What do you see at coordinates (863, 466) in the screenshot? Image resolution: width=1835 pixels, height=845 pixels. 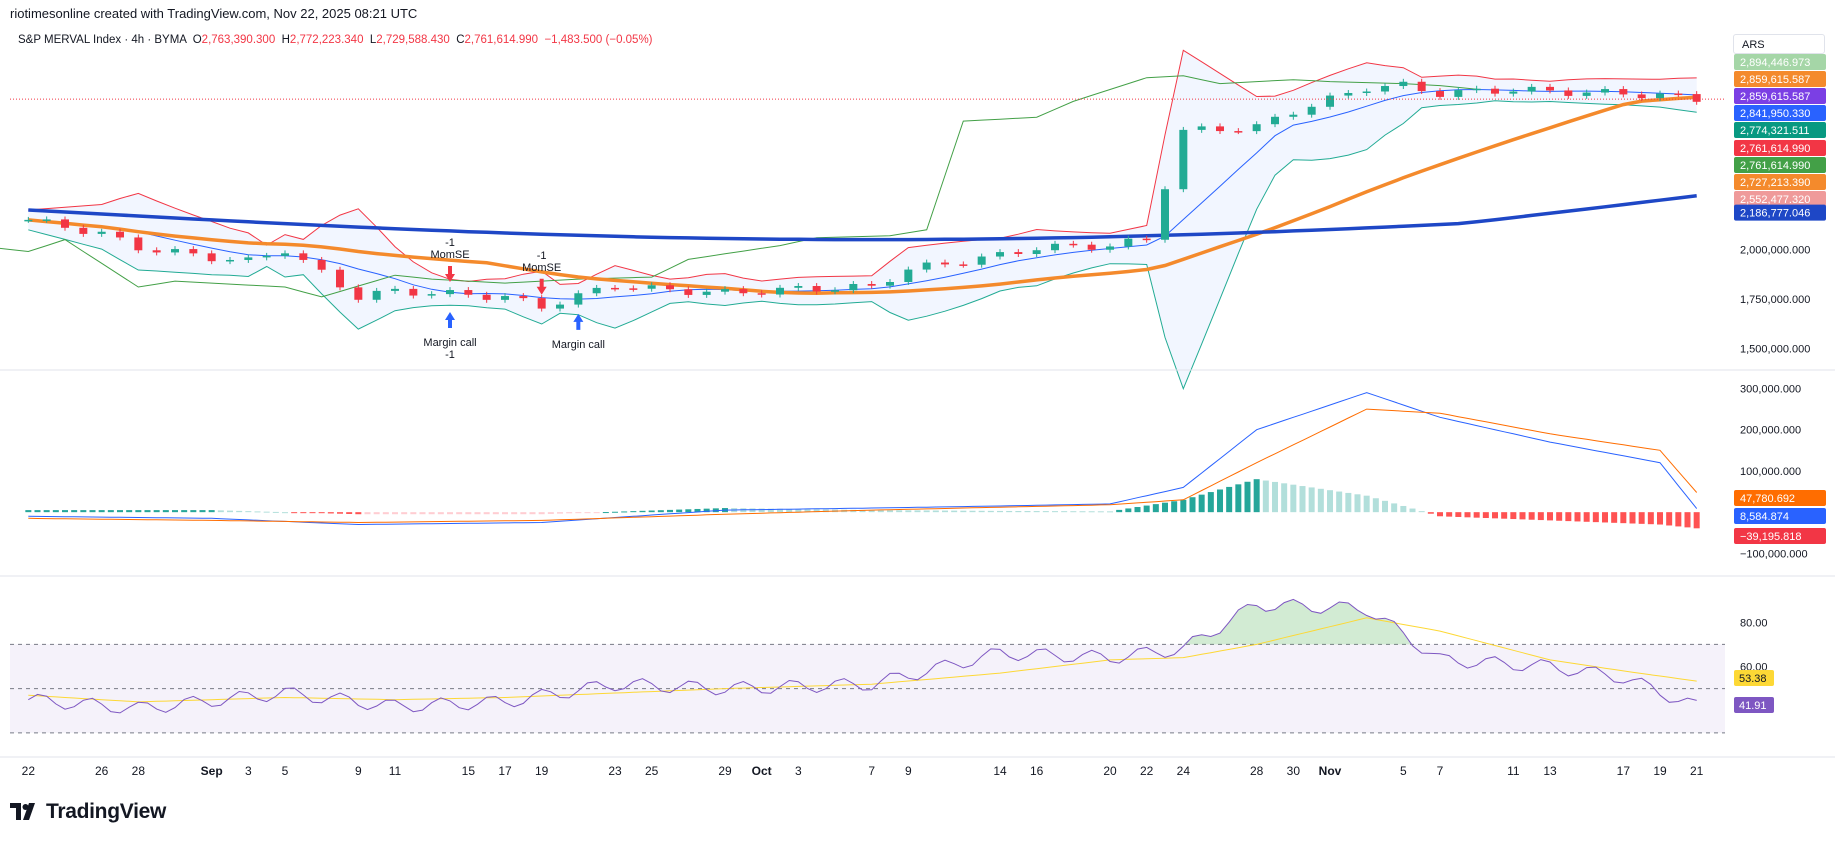 I see `signal-line` at bounding box center [863, 466].